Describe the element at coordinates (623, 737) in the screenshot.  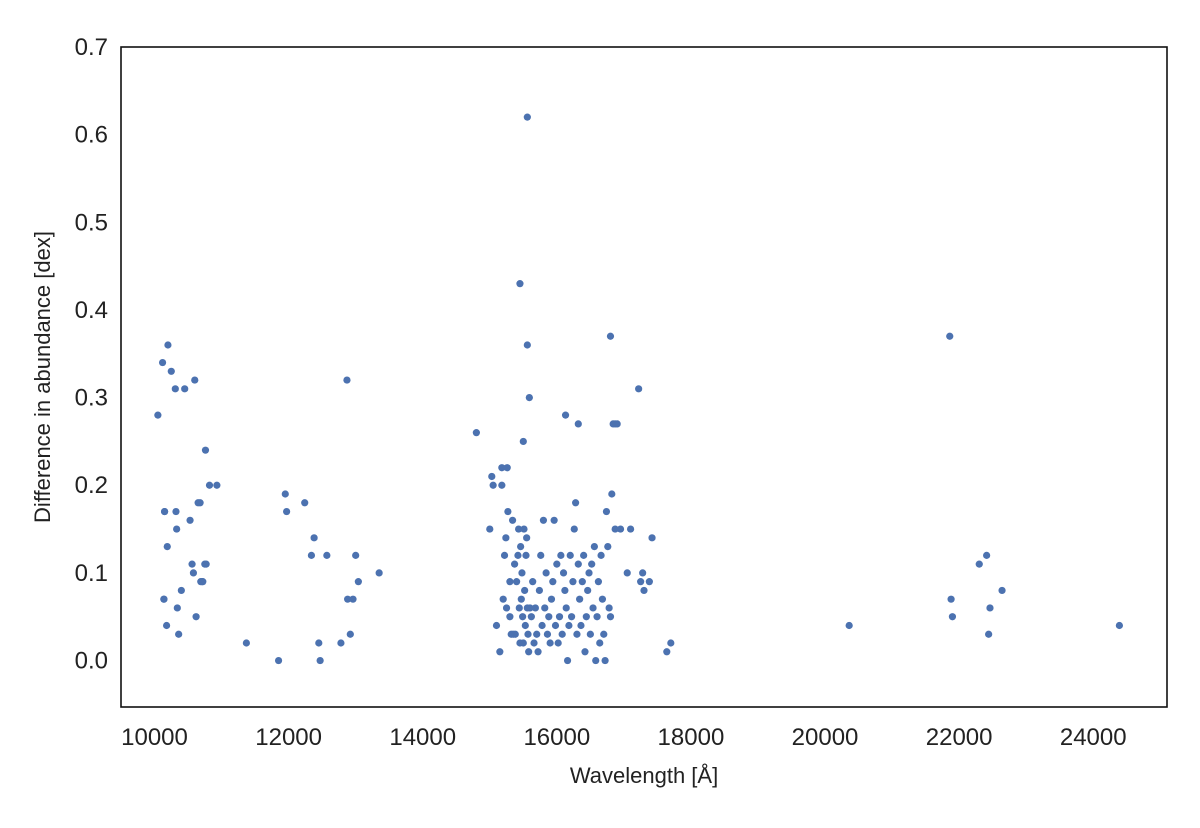
I see `x-tick-labels: 10000 12000 14000 16000 18000 20000 22000 24000` at that location.